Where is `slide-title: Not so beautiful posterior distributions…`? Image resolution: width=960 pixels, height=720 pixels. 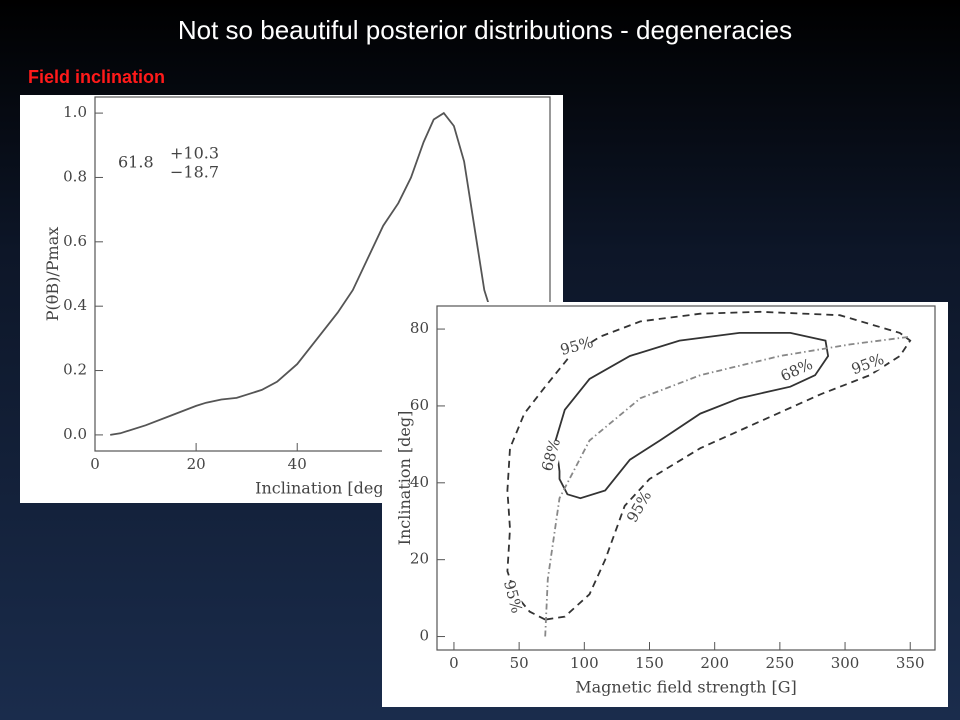 slide-title: Not so beautiful posterior distributions… is located at coordinates (485, 30).